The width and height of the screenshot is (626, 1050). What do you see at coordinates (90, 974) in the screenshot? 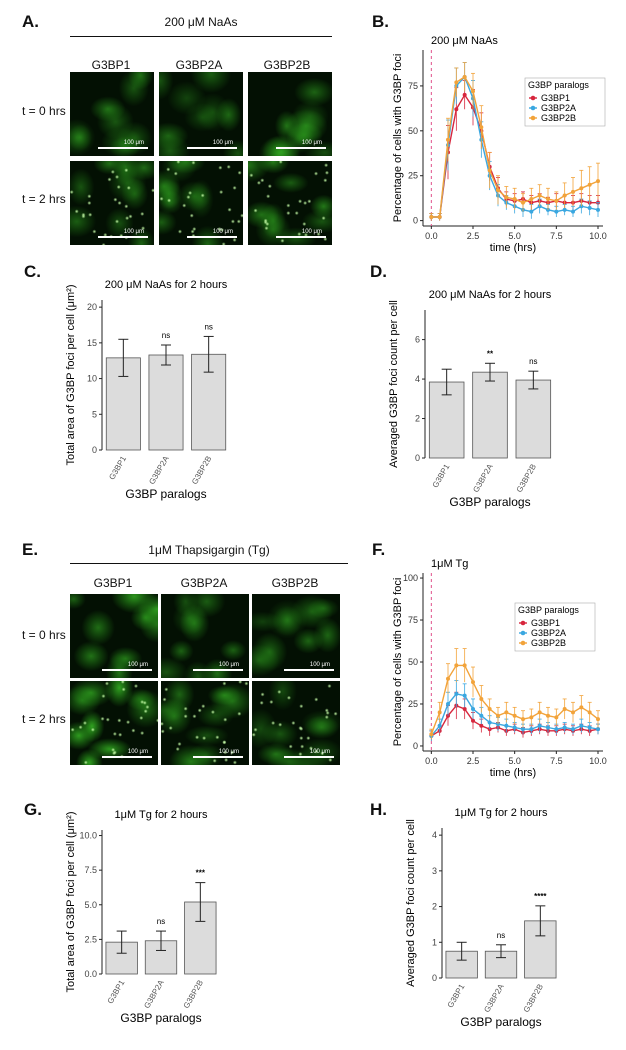
I see `G-y-tick-label: 0.0` at bounding box center [90, 974].